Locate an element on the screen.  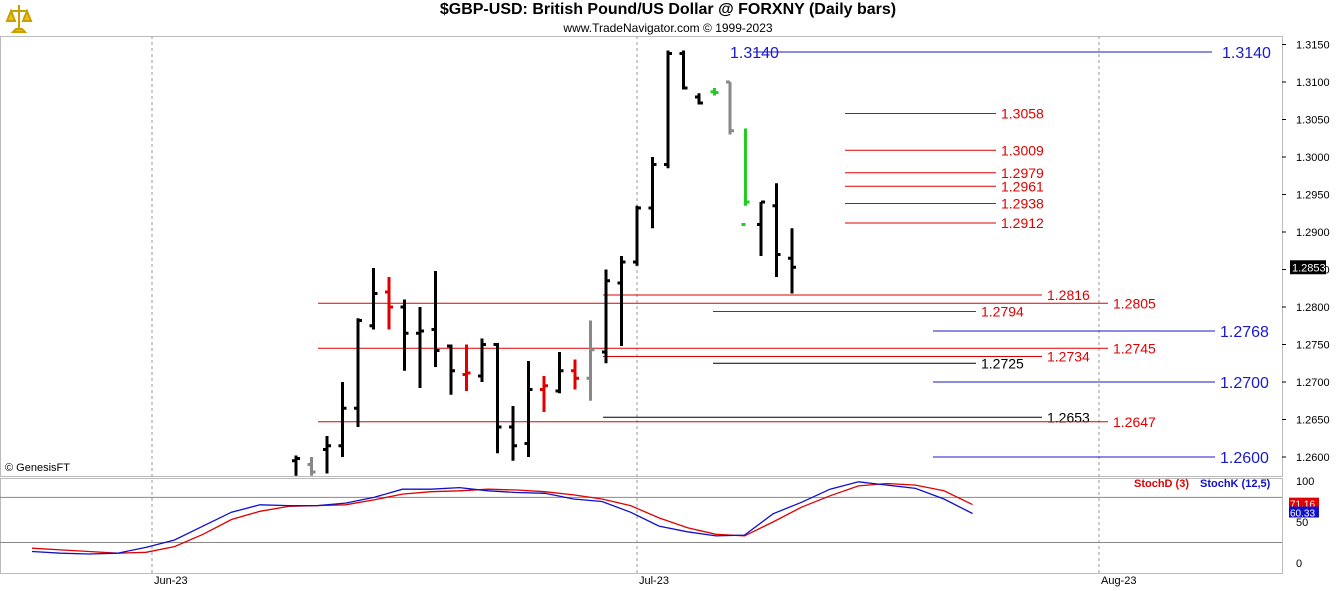
level-label: 1.2912 is located at coordinates (1022, 223).